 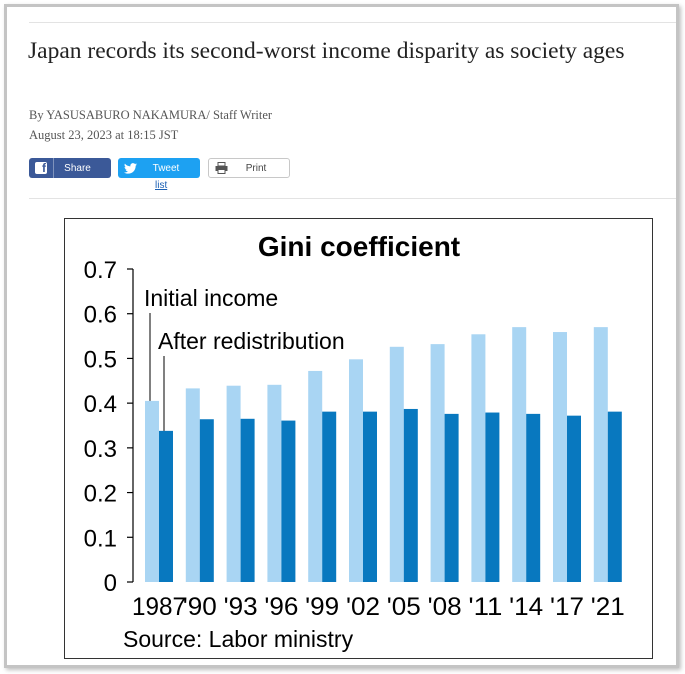 What do you see at coordinates (352, 198) in the screenshot?
I see `header-divider` at bounding box center [352, 198].